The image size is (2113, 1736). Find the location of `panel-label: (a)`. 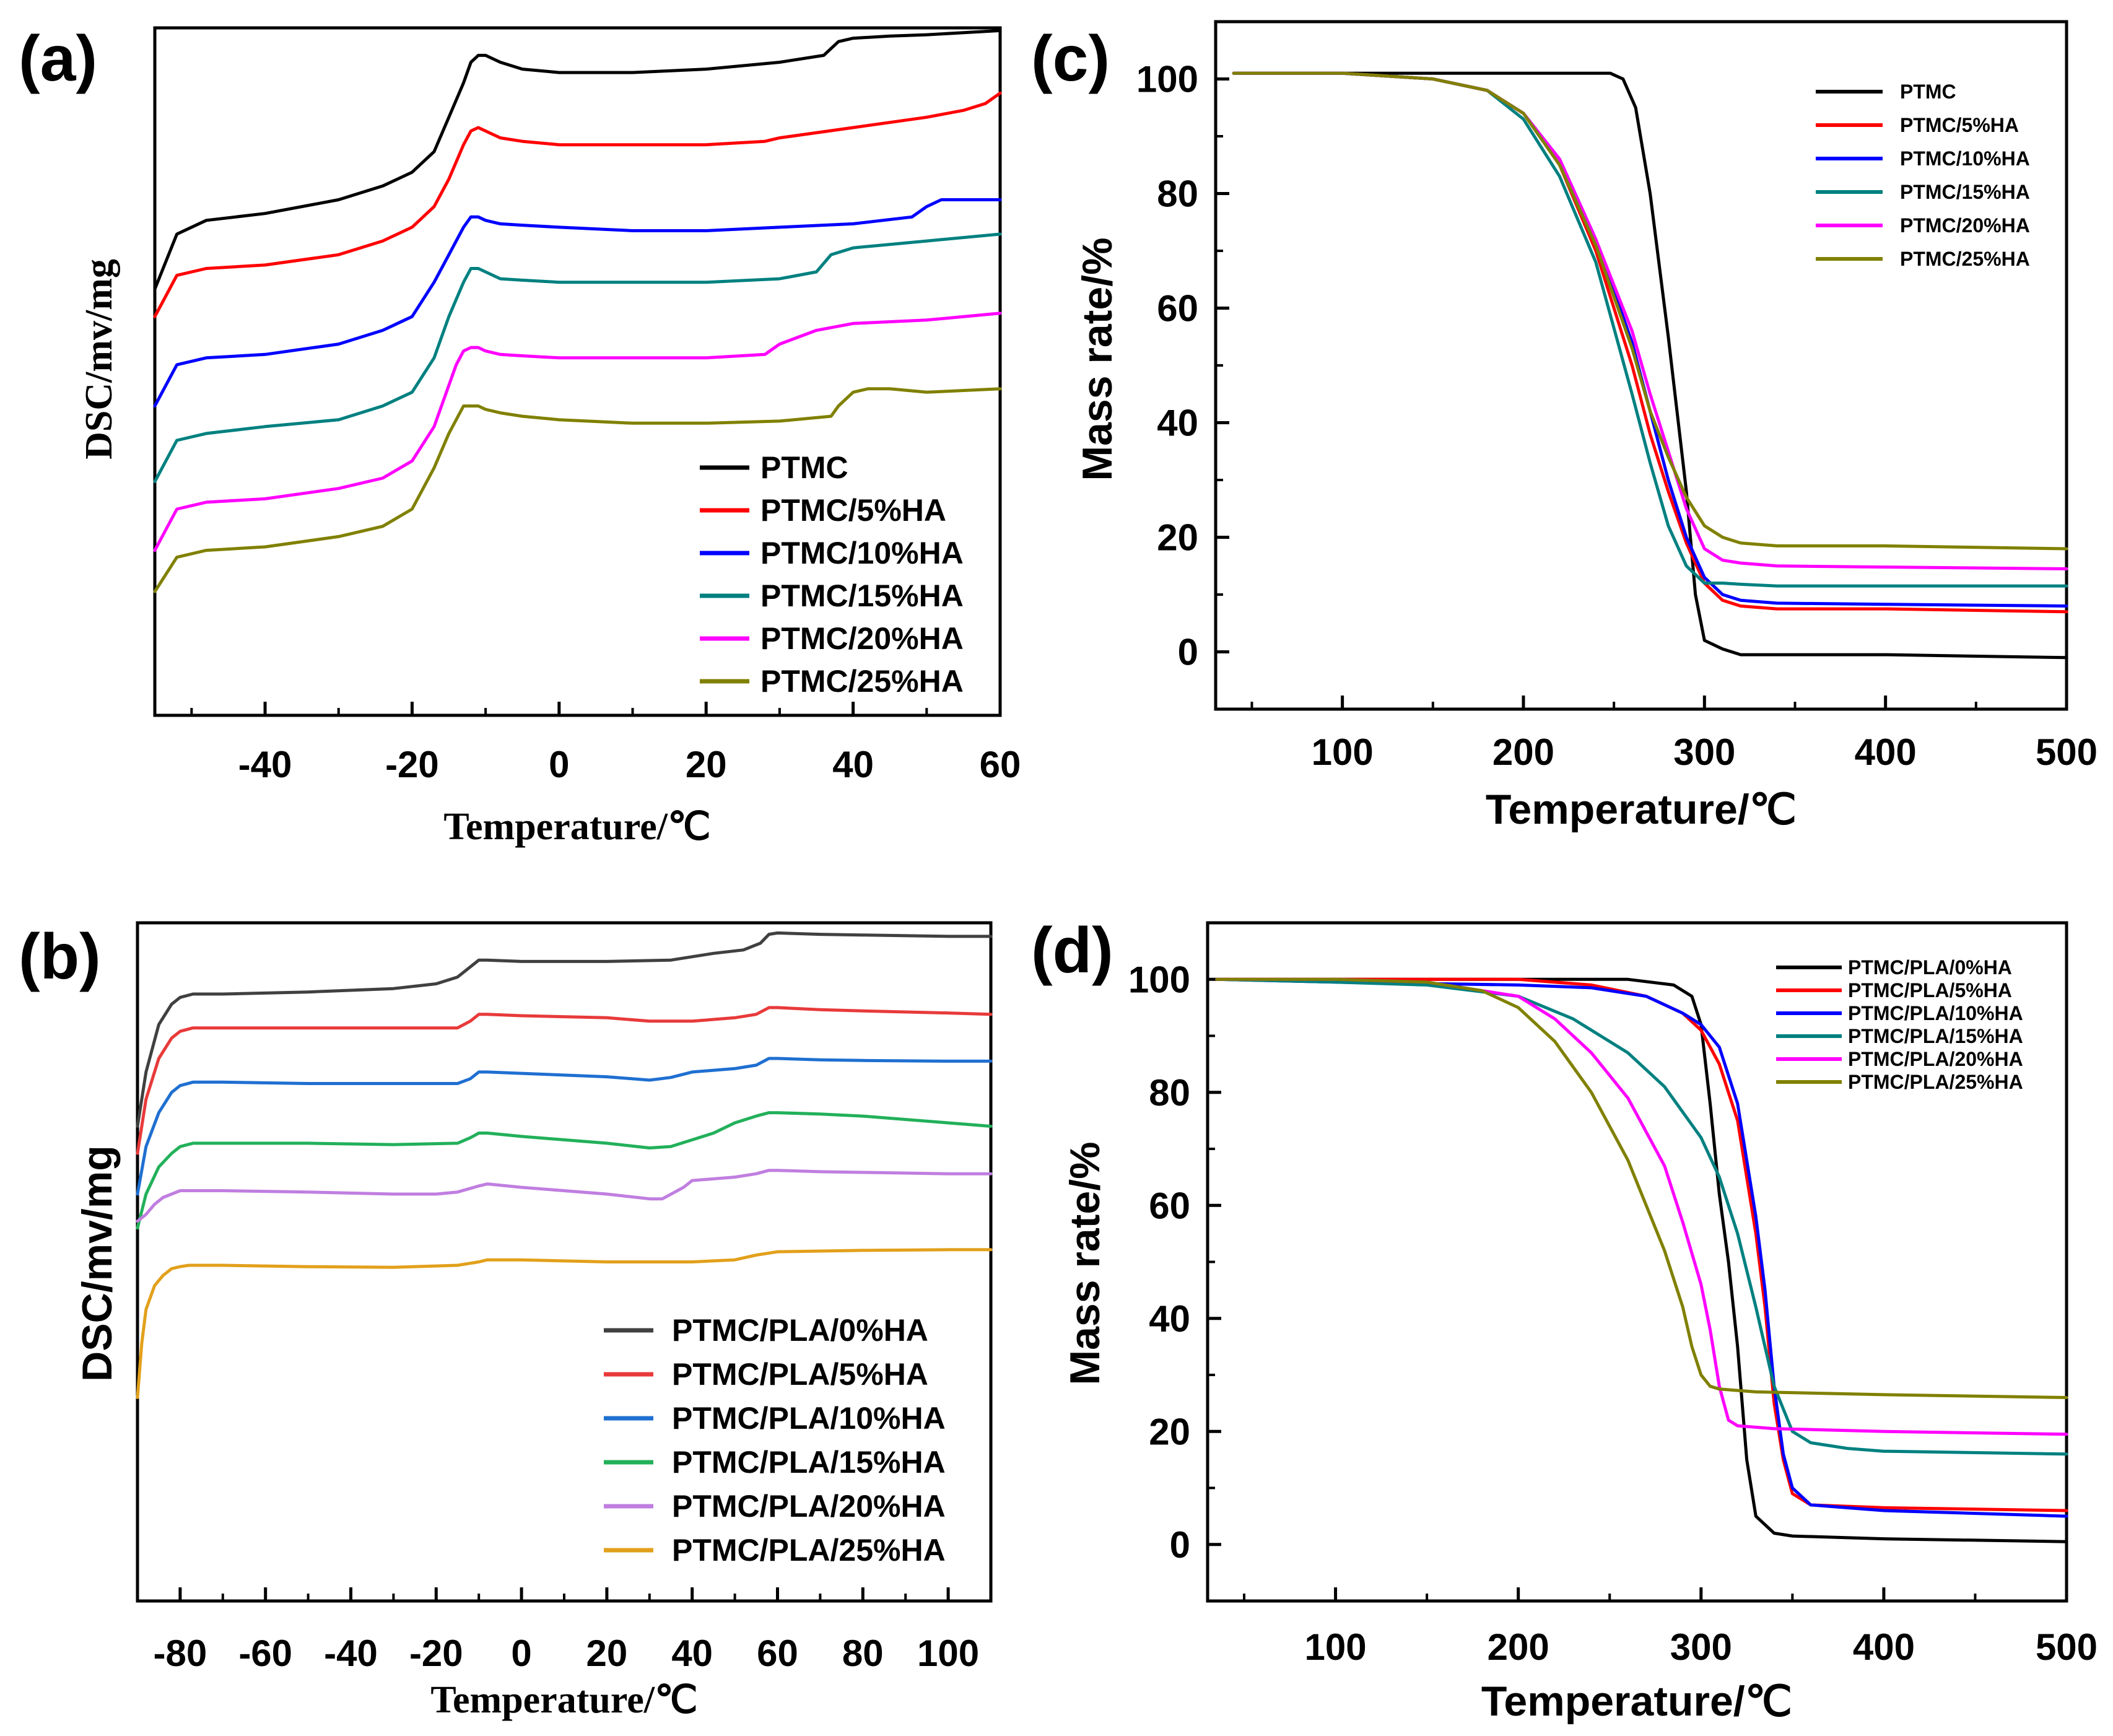

panel-label: (a) is located at coordinates (58, 59).